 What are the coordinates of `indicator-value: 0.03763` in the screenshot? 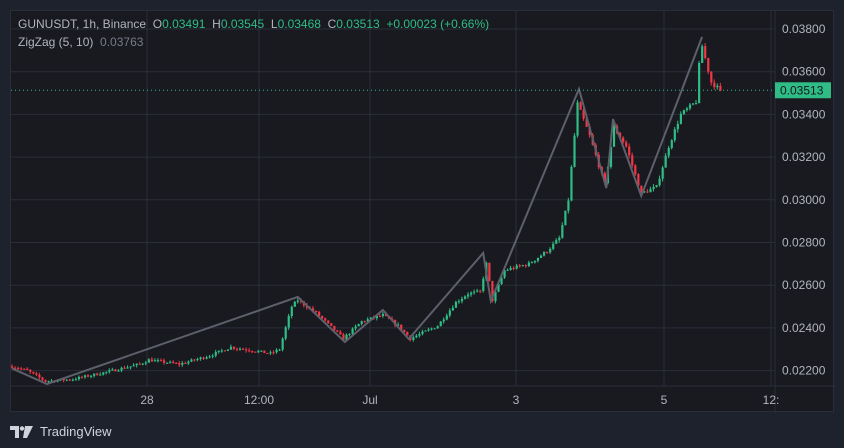 It's located at (122, 42).